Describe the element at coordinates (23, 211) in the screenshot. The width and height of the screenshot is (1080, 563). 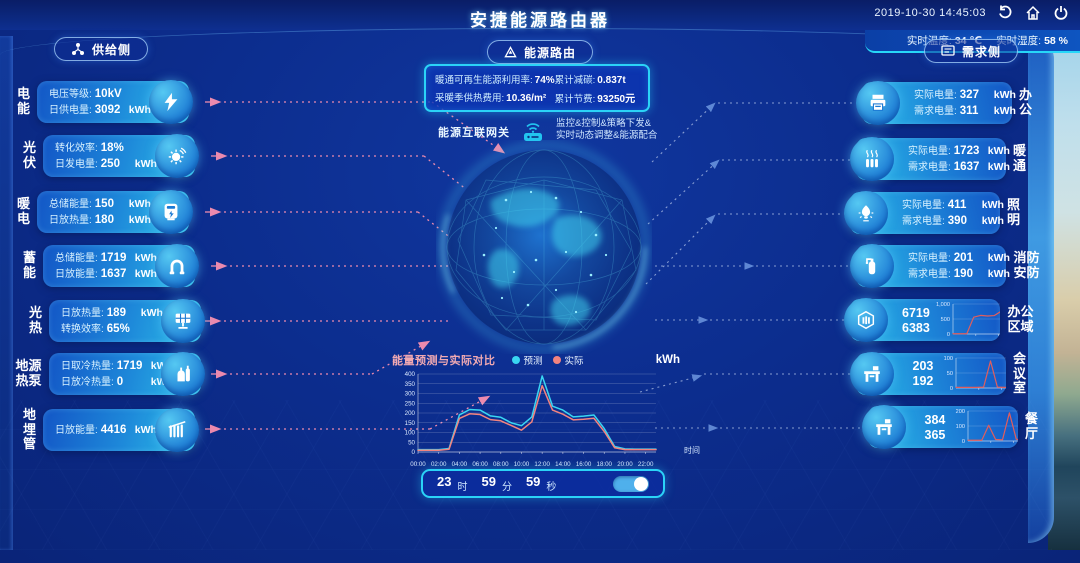
I see `supply-item-name: 暖电` at that location.